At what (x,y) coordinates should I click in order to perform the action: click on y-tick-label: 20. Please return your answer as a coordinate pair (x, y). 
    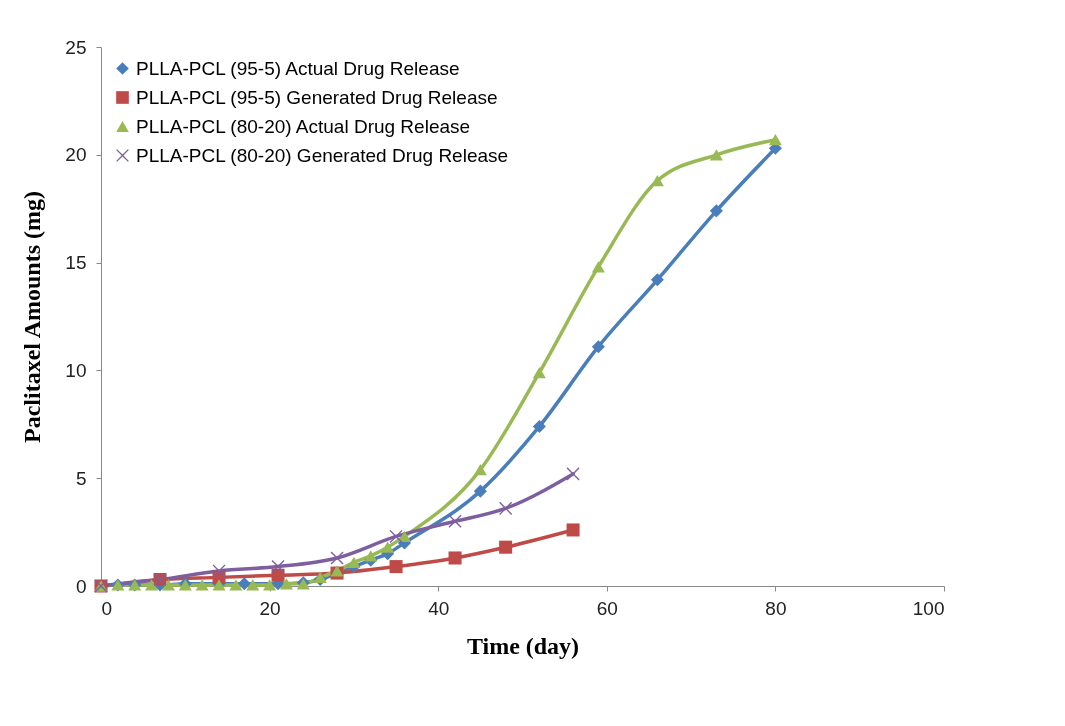
    Looking at the image, I should click on (76, 155).